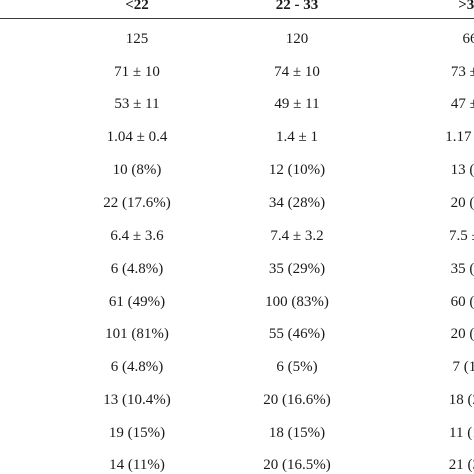  What do you see at coordinates (237, 343) in the screenshot?
I see `table-row: 101 (81%) 55 (46%) 20 (30` at bounding box center [237, 343].